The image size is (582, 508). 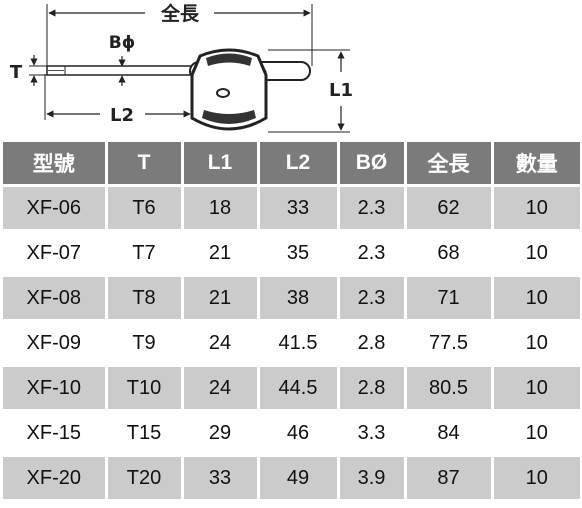 What do you see at coordinates (372, 478) in the screenshot?
I see `cell-diameter: 3.9` at bounding box center [372, 478].